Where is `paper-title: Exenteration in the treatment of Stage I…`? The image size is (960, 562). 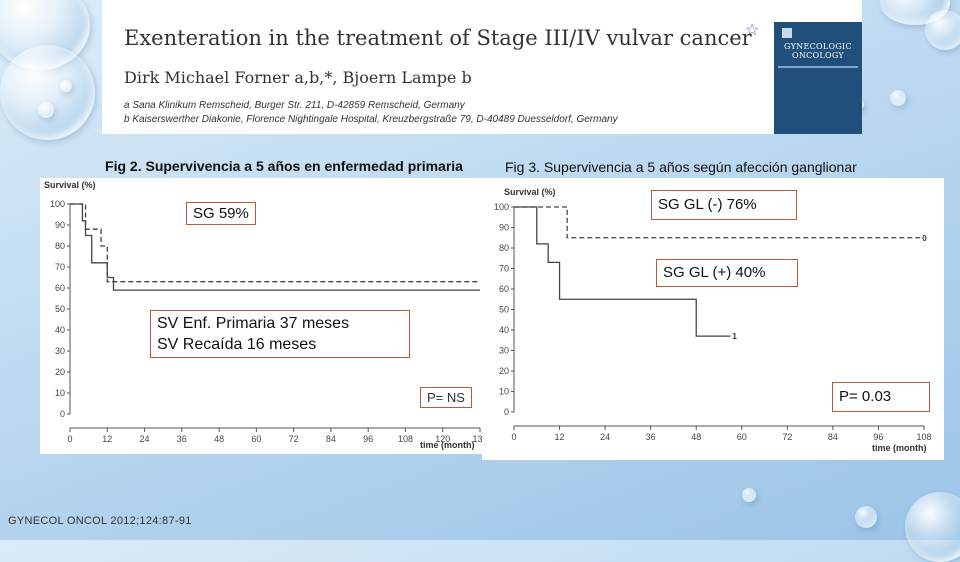 paper-title: Exenteration in the treatment of Stage I… is located at coordinates (438, 38).